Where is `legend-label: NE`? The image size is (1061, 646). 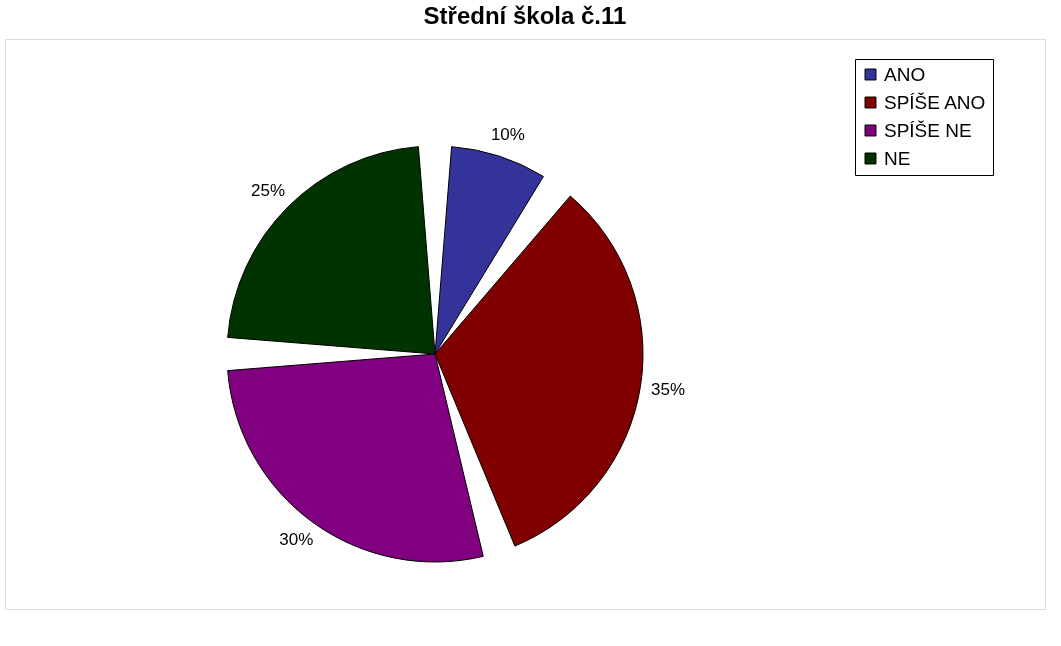
legend-label: NE is located at coordinates (897, 158).